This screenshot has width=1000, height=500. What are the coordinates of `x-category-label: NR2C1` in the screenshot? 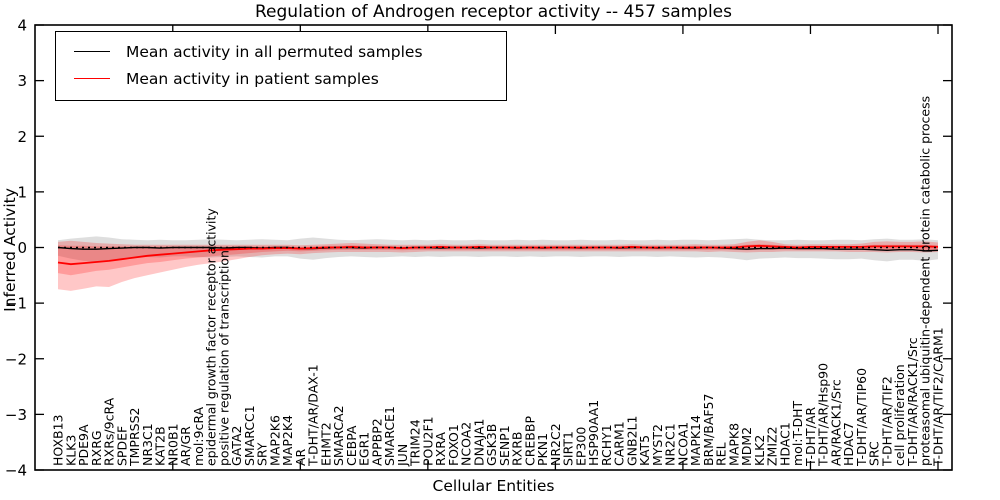 It's located at (670, 444).